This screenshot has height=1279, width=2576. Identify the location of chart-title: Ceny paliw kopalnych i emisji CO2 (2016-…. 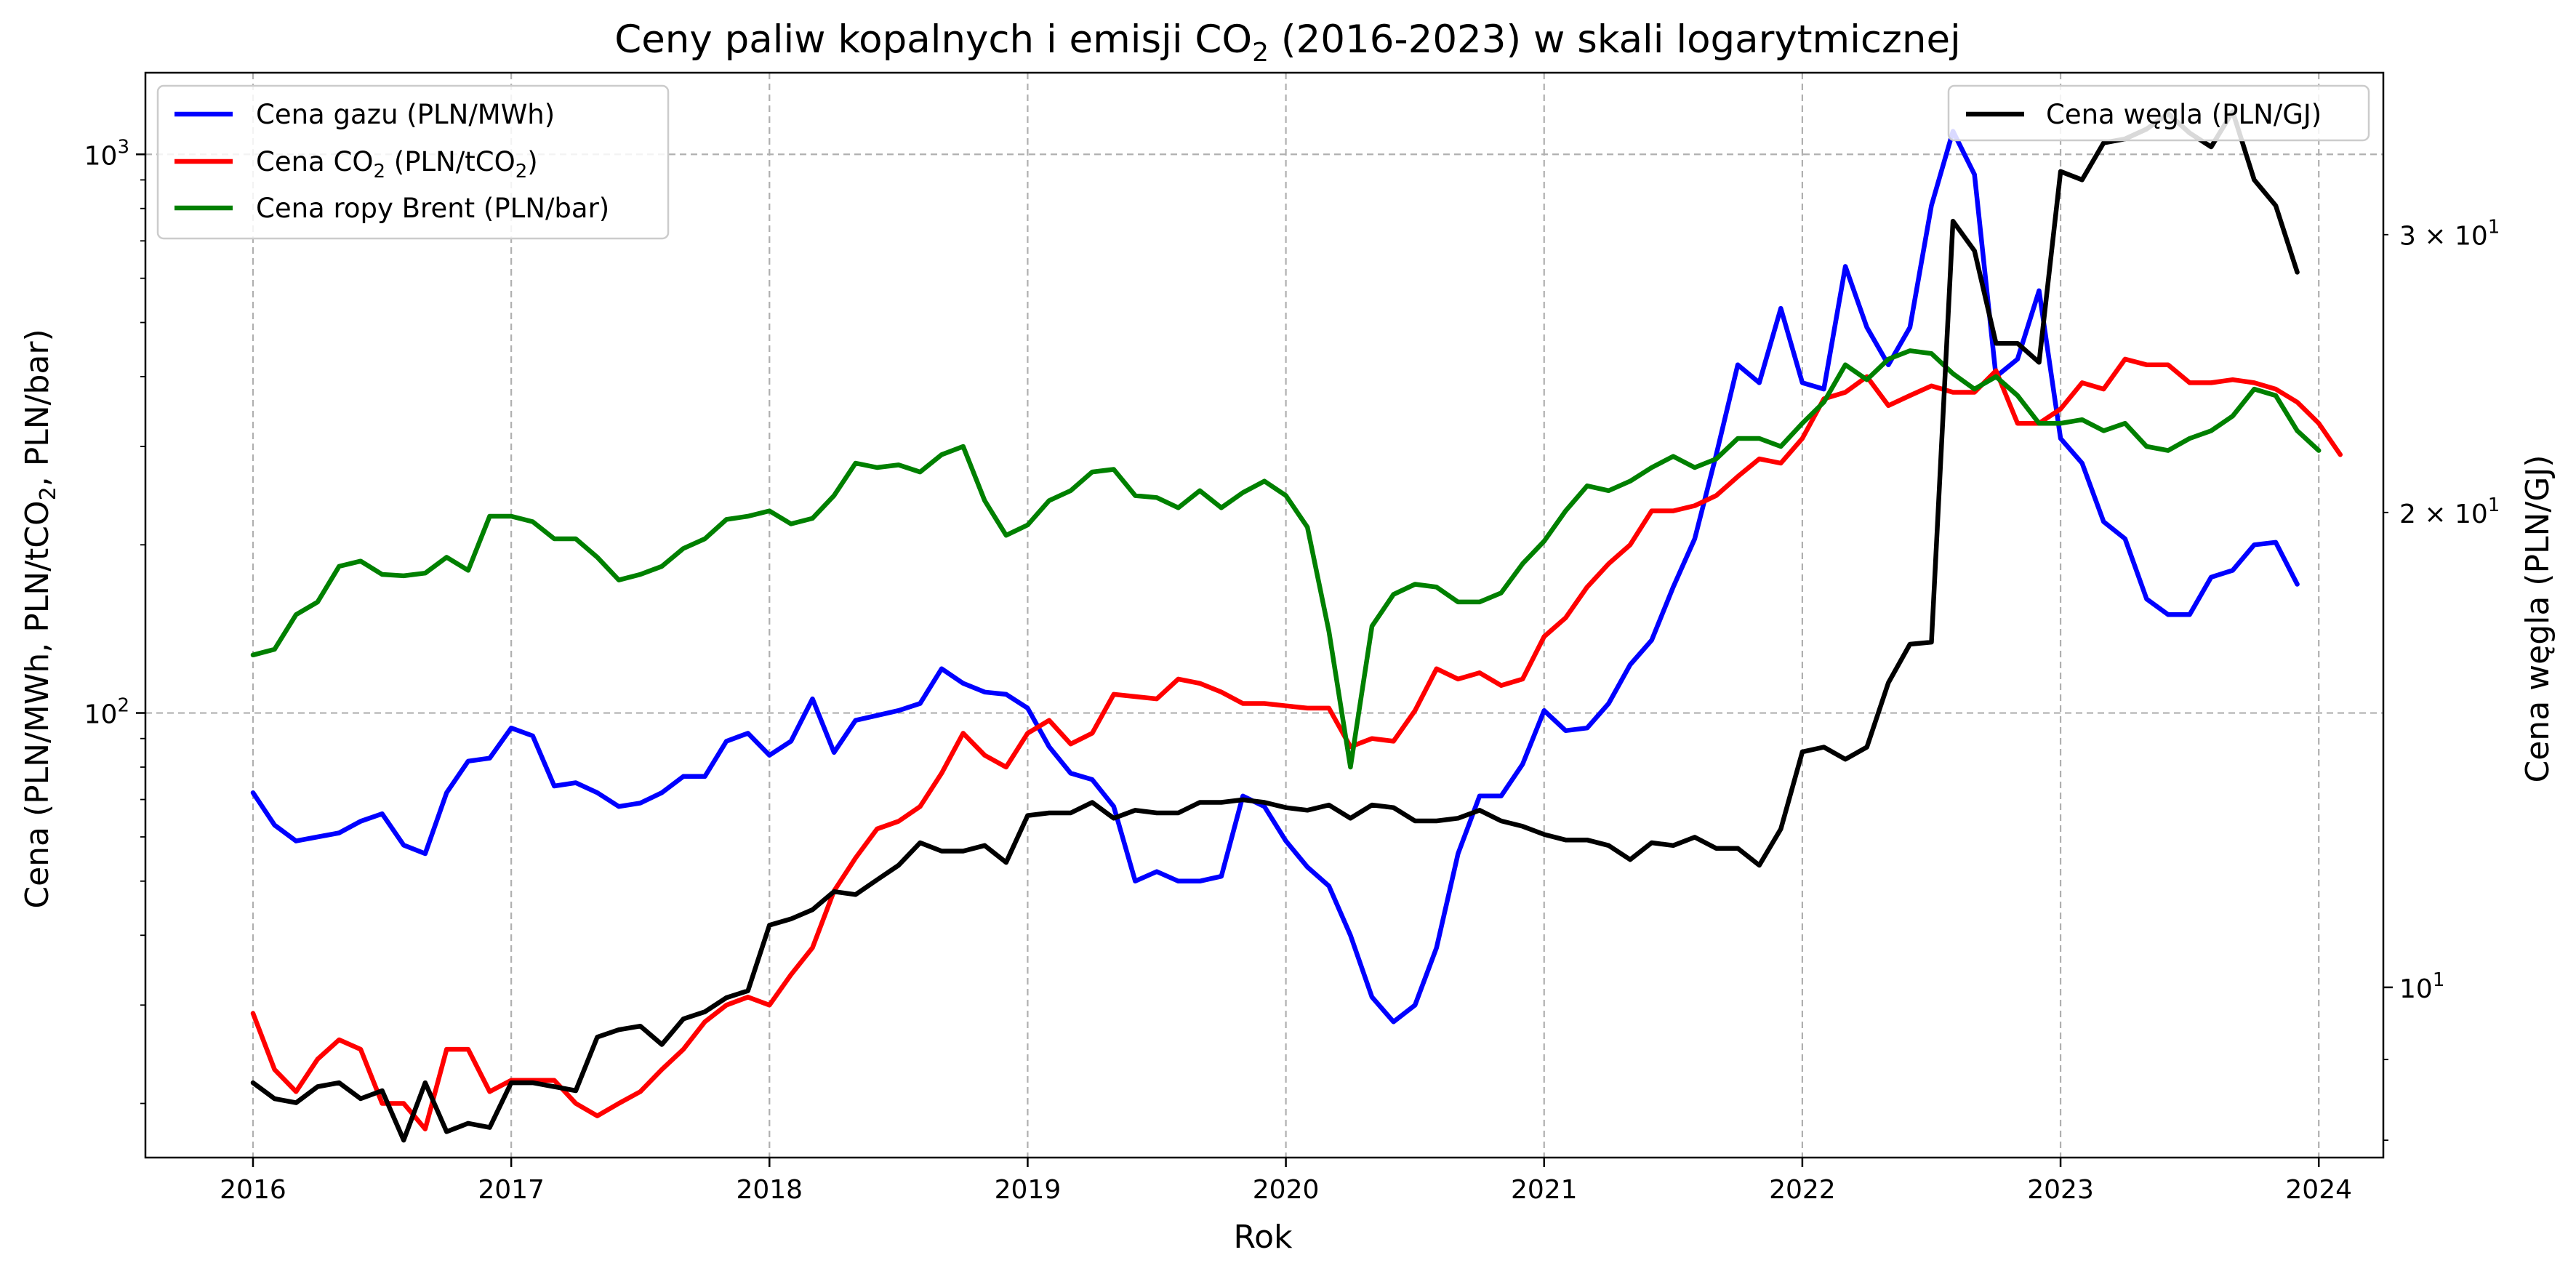
(1287, 42).